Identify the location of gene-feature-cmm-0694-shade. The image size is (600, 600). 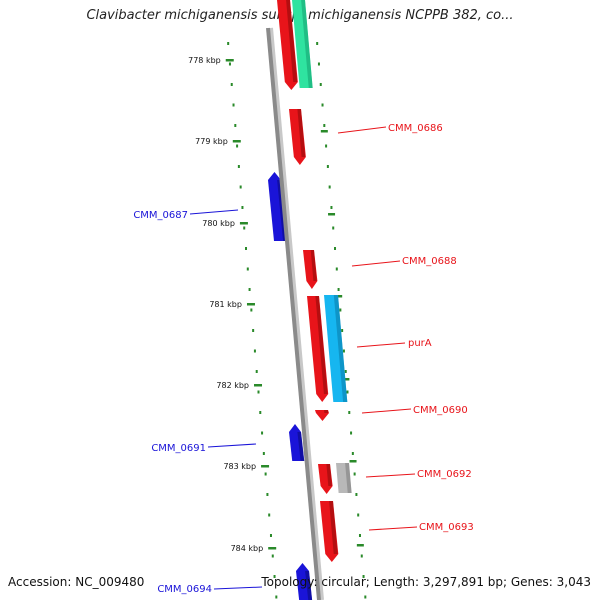
(309, 585).